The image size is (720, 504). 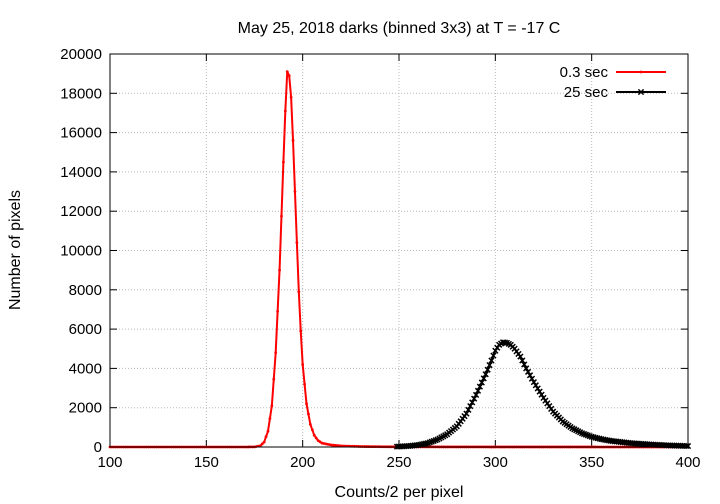 What do you see at coordinates (495, 462) in the screenshot?
I see `x-tick-label: 300` at bounding box center [495, 462].